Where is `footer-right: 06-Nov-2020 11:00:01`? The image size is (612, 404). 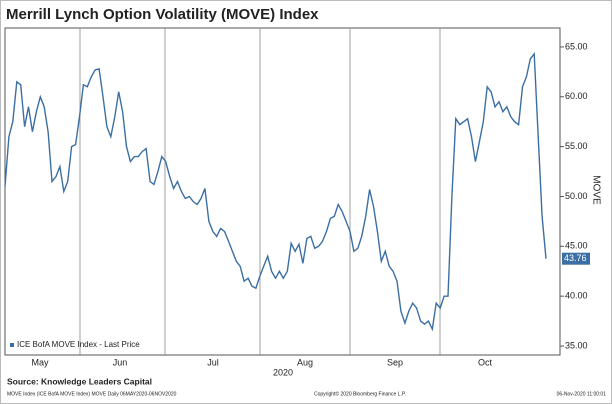 footer-right: 06-Nov-2020 11:00:01 is located at coordinates (582, 394).